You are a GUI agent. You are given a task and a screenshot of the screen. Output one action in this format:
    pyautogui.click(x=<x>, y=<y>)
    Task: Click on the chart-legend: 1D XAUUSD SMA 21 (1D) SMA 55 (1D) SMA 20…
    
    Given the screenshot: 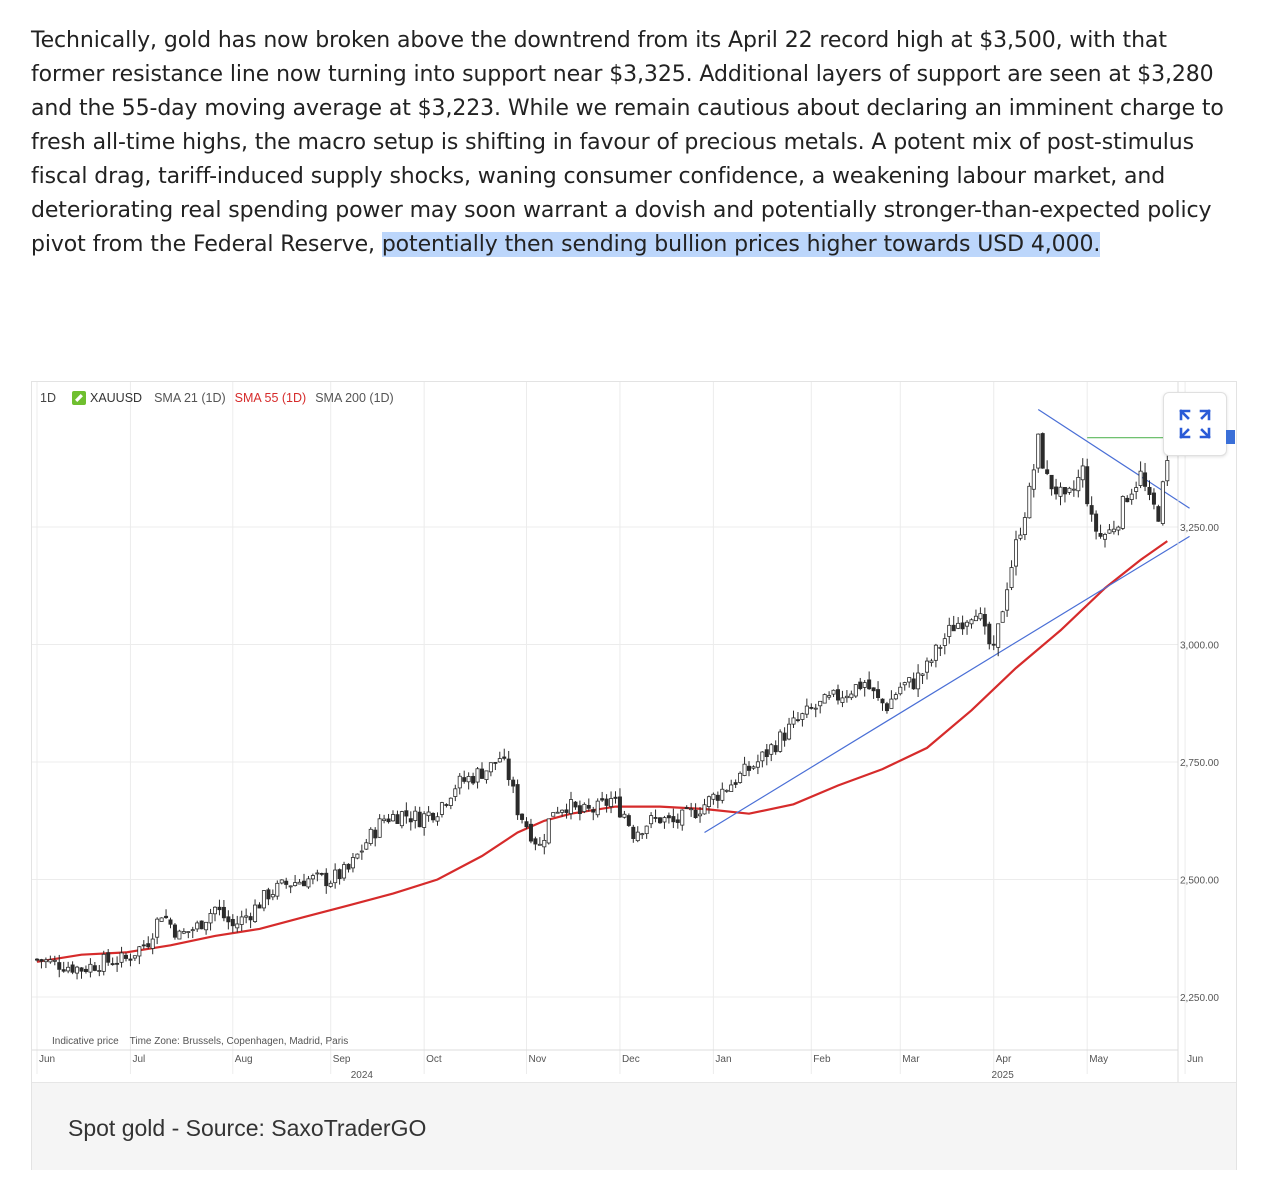 What is the action you would take?
    pyautogui.click(x=221, y=398)
    